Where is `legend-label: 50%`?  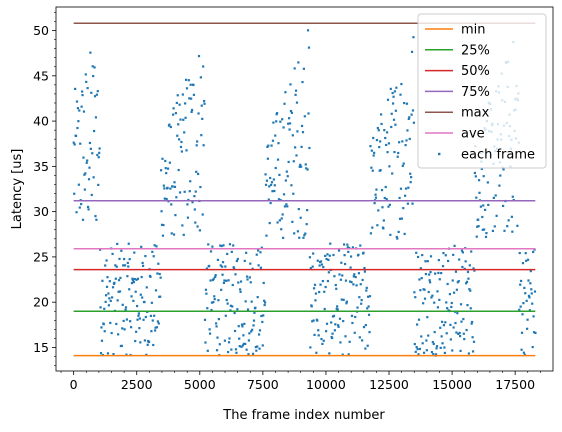
legend-label: 50% is located at coordinates (475, 71).